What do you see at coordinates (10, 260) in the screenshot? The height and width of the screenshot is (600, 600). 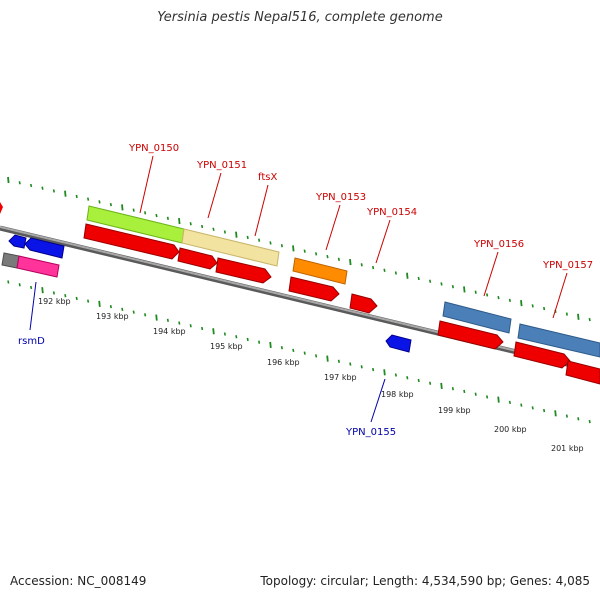 I see `gene-feature-gray` at bounding box center [10, 260].